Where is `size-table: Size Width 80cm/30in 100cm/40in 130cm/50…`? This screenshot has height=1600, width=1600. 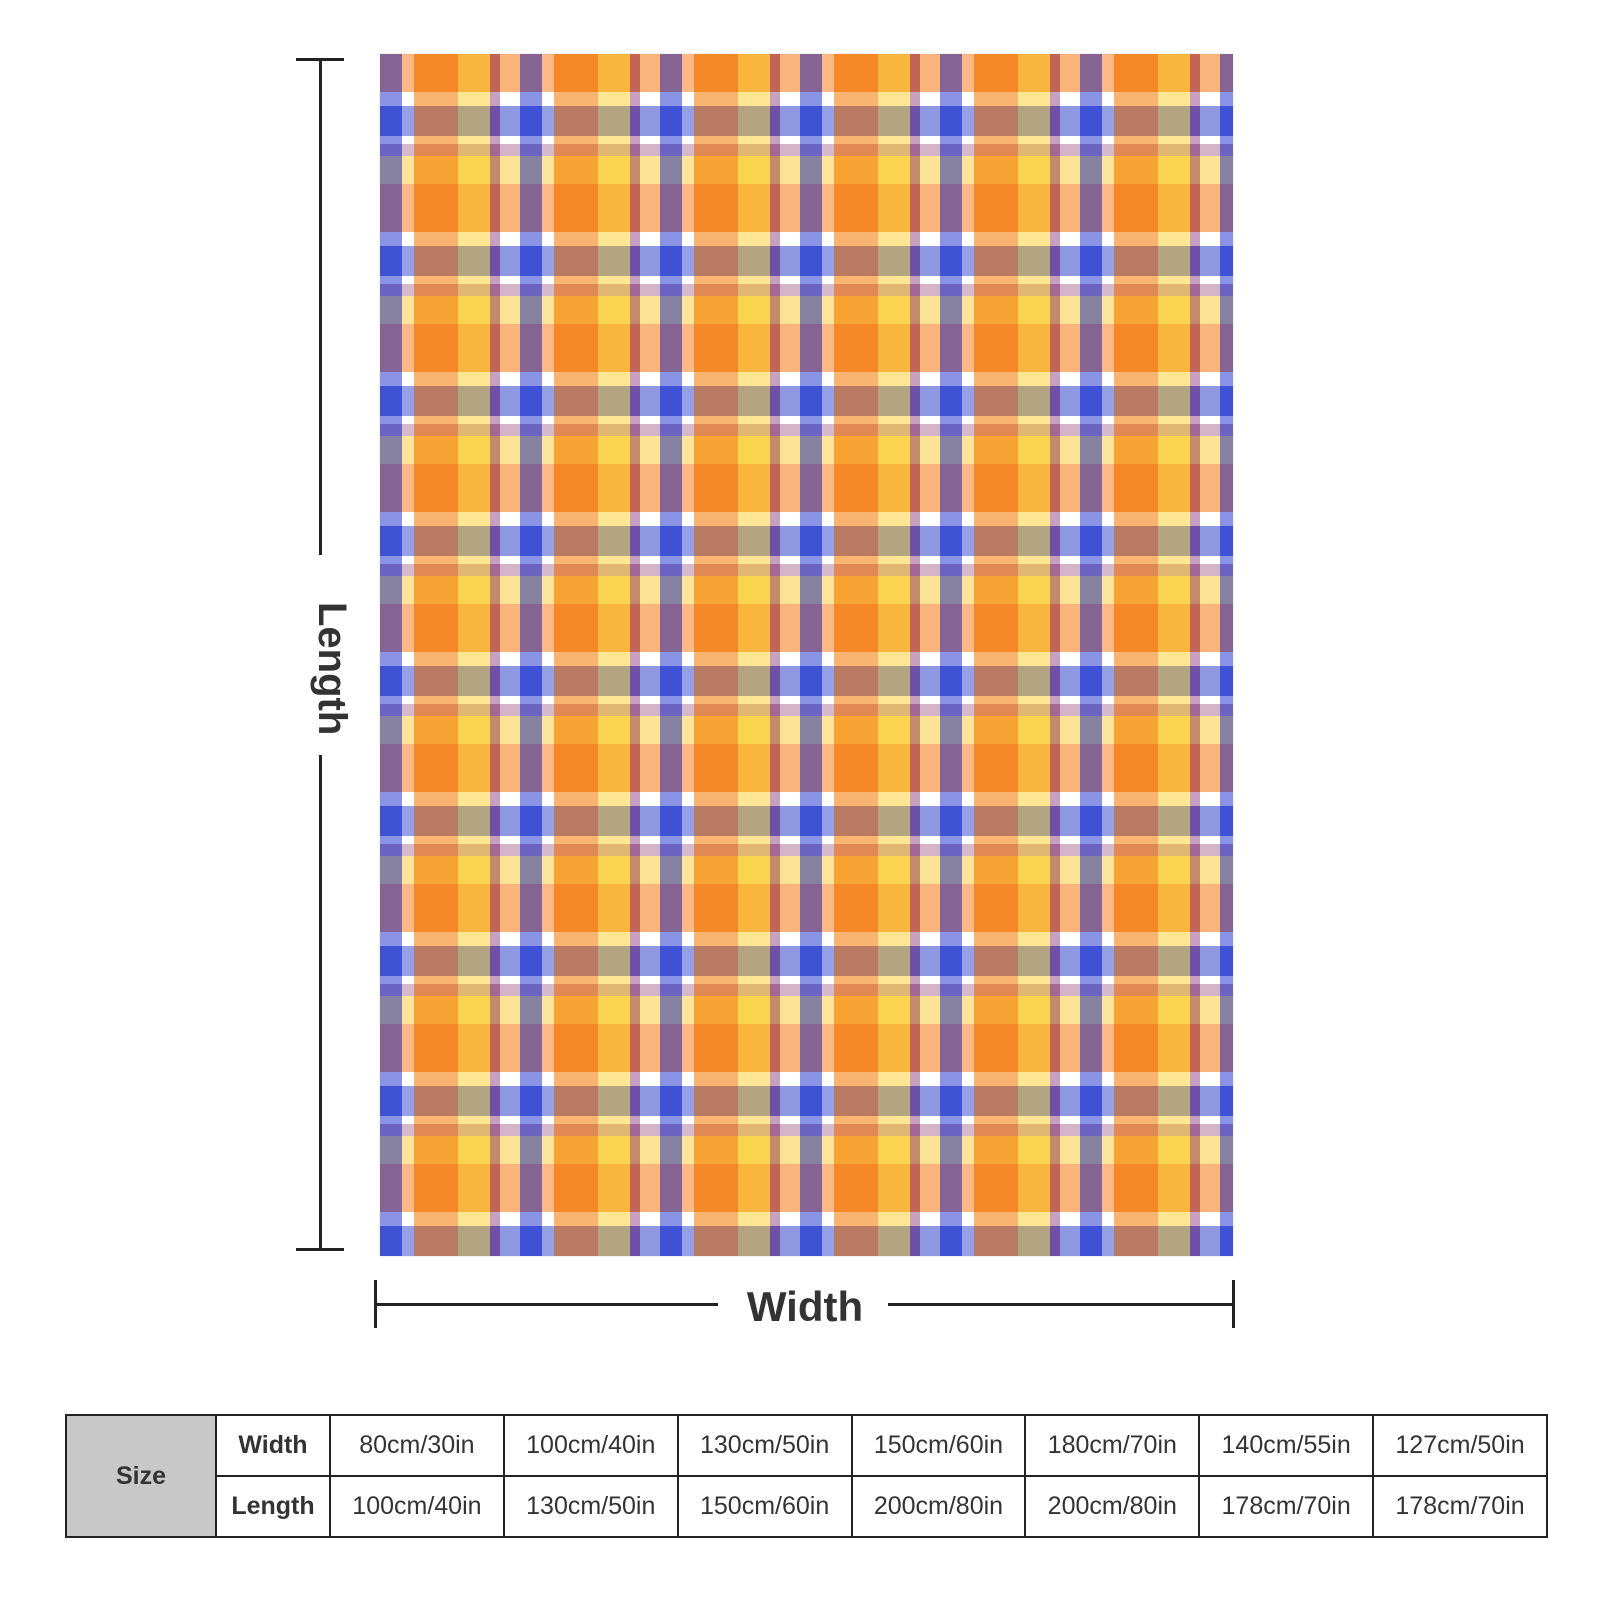
size-table: Size Width 80cm/30in 100cm/40in 130cm/50… is located at coordinates (806, 1476).